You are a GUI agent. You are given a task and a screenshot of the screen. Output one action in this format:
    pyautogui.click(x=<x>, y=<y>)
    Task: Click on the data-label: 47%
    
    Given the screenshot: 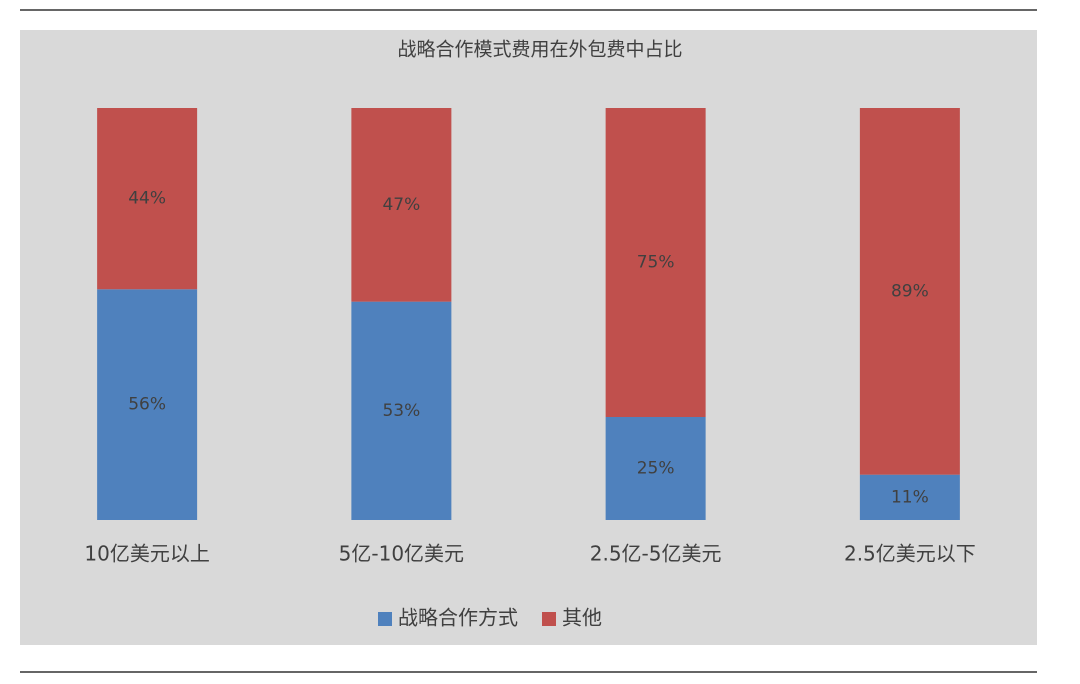 What is the action you would take?
    pyautogui.click(x=401, y=205)
    